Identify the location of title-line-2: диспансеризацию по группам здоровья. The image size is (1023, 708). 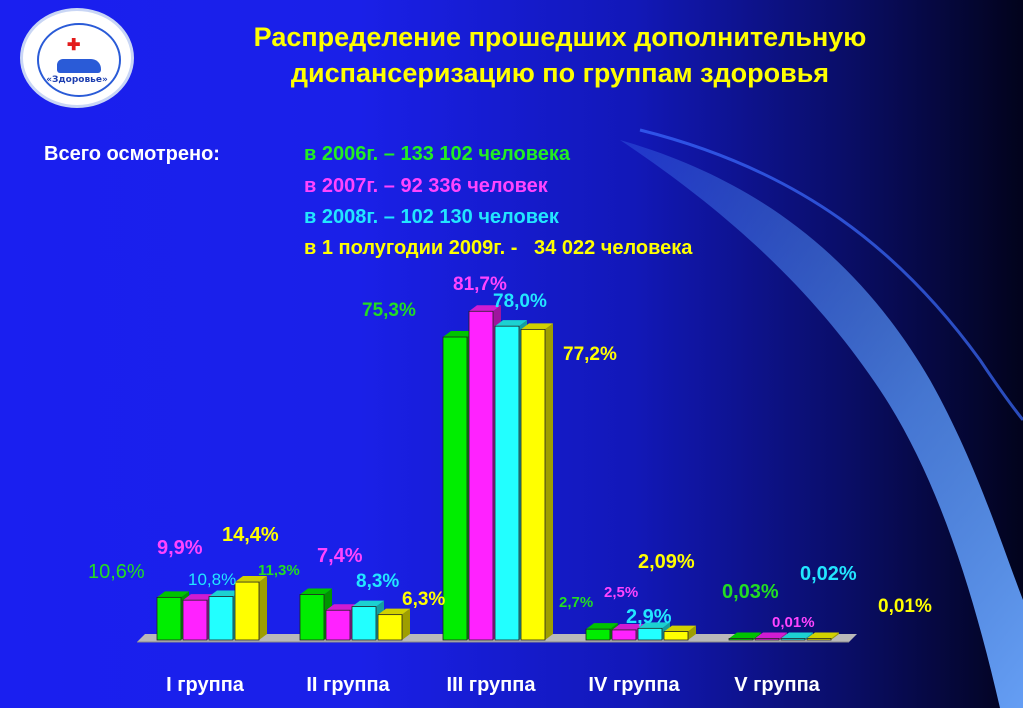
(560, 73).